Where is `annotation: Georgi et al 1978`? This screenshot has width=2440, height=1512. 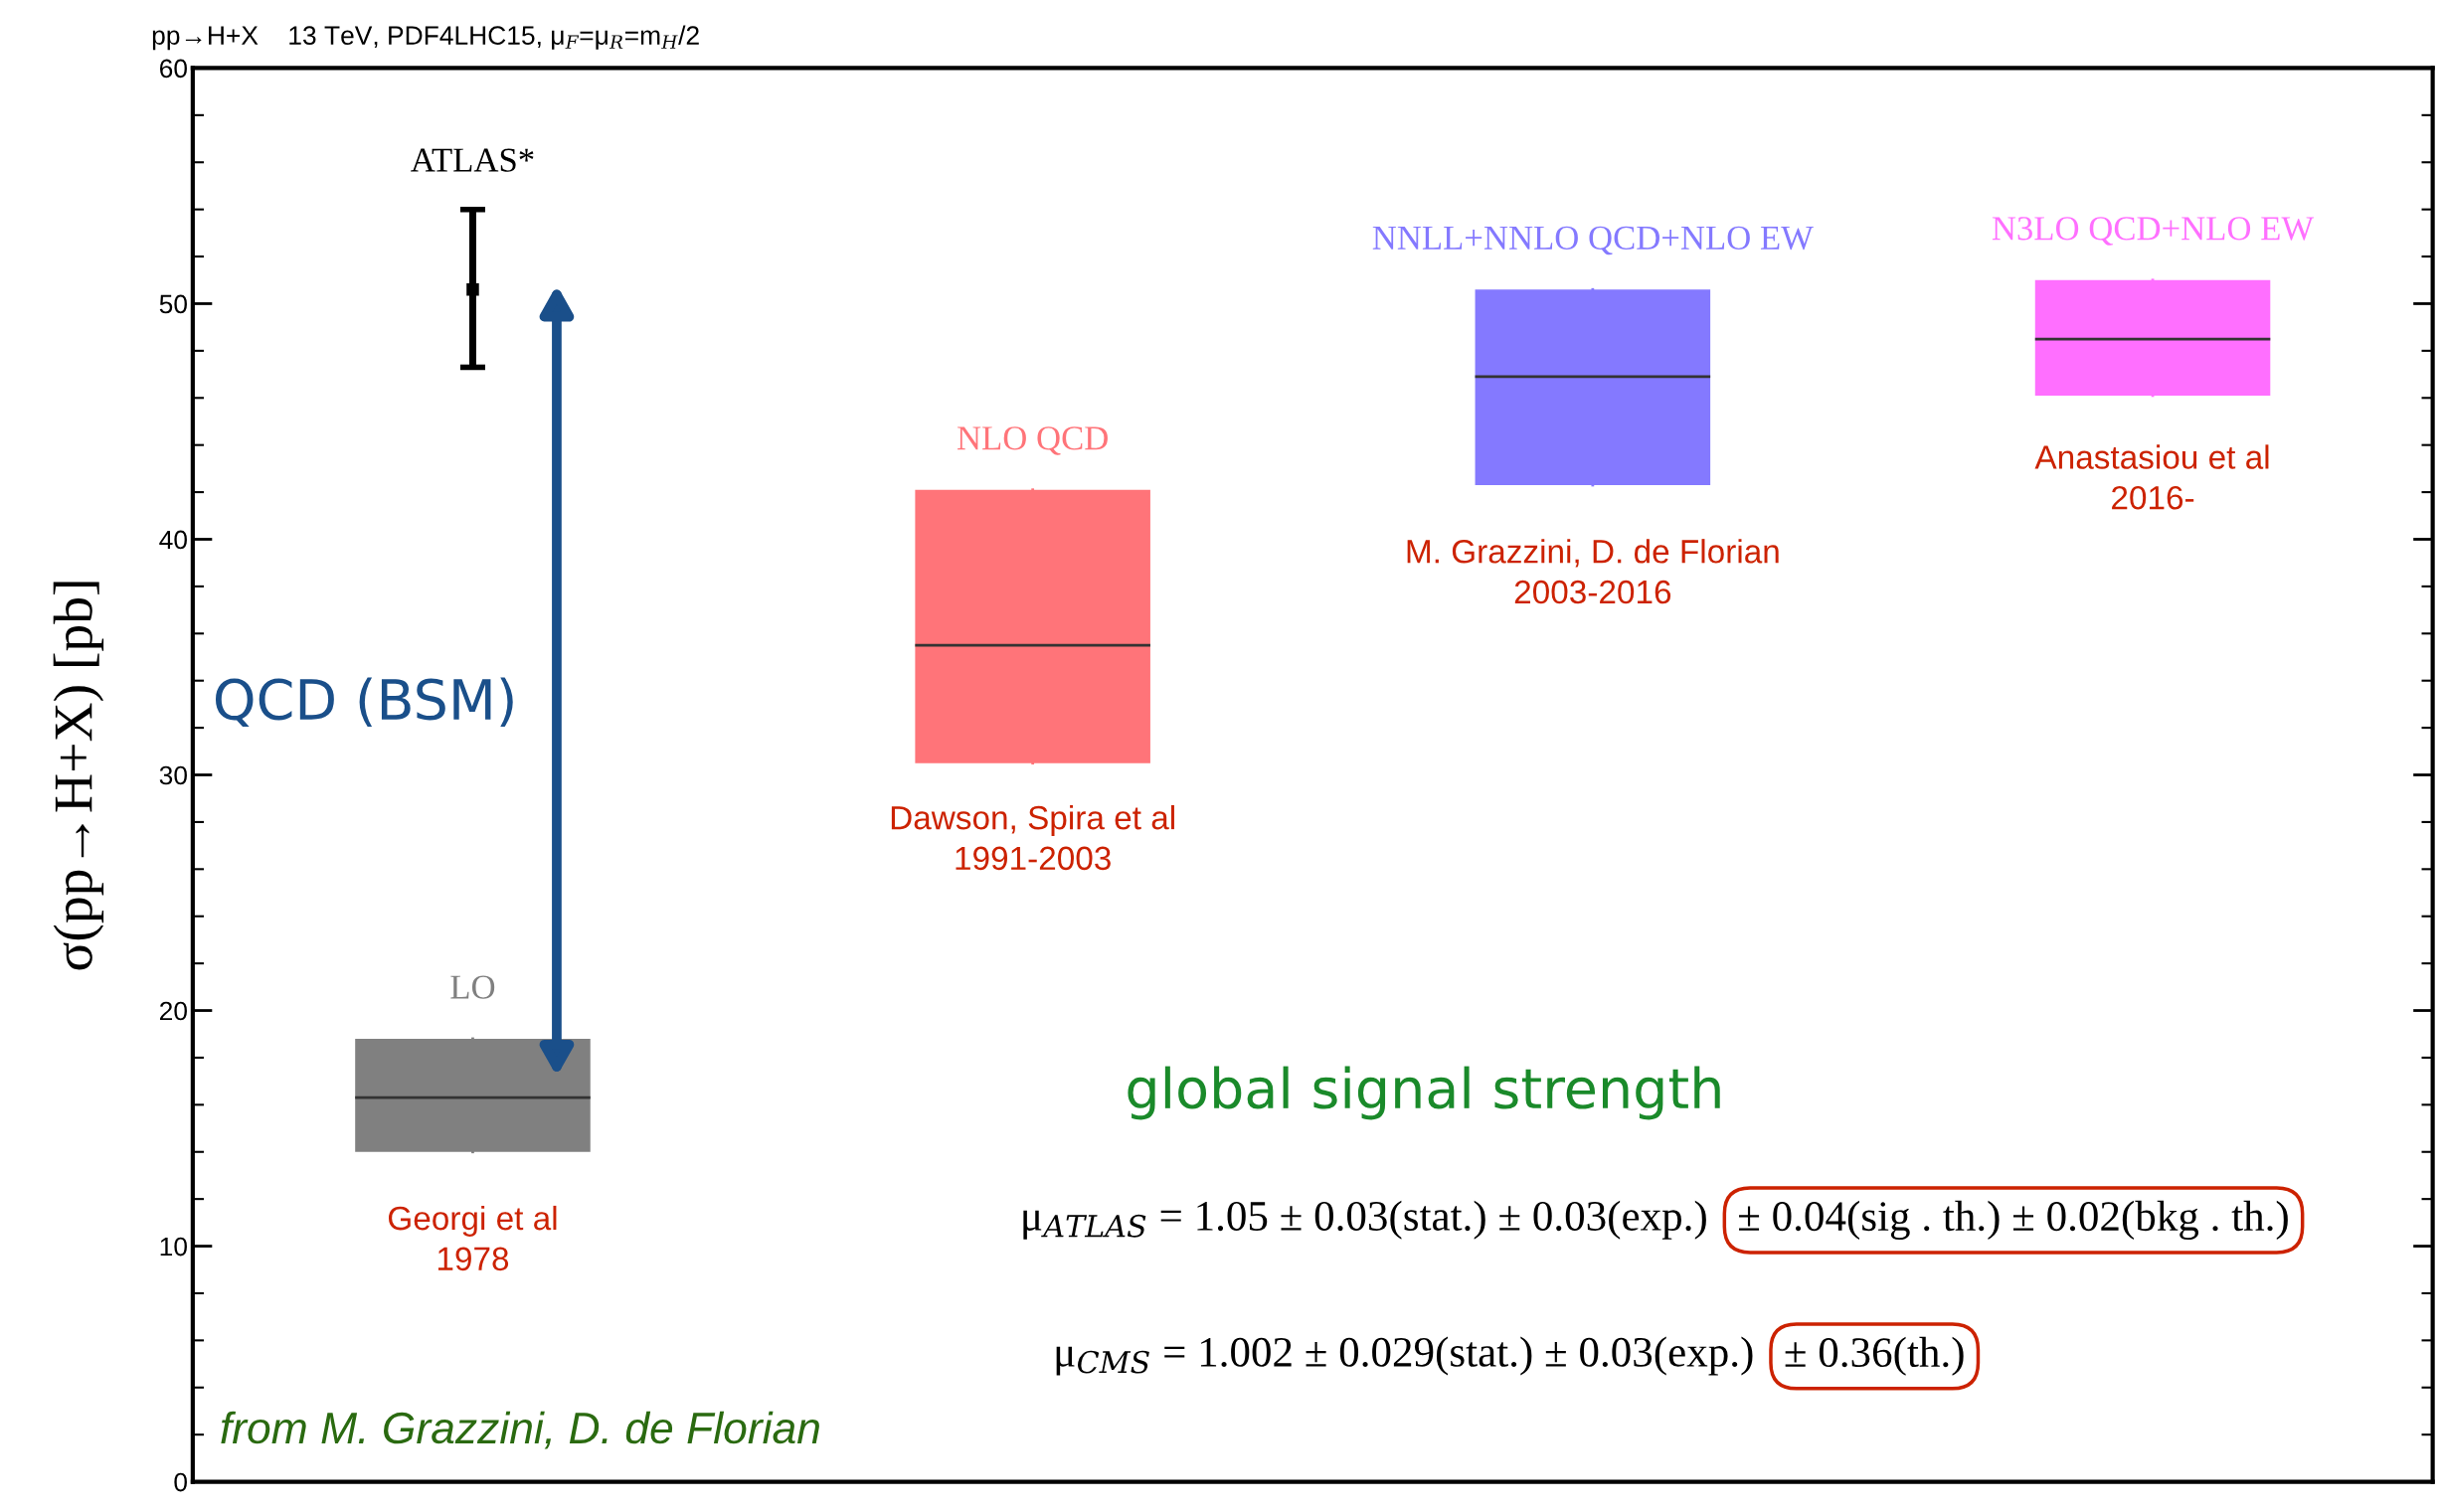
annotation: Georgi et al 1978 is located at coordinates (472, 1238).